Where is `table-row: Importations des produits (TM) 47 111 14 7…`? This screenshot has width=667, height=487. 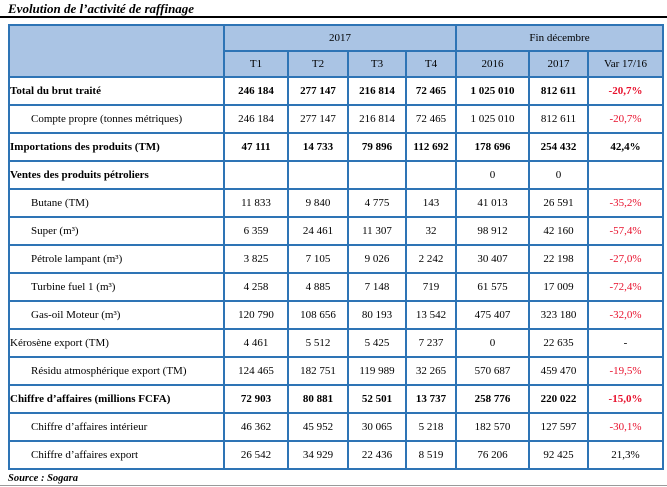
table-row: Importations des produits (TM) 47 111 14 7… is located at coordinates (336, 147).